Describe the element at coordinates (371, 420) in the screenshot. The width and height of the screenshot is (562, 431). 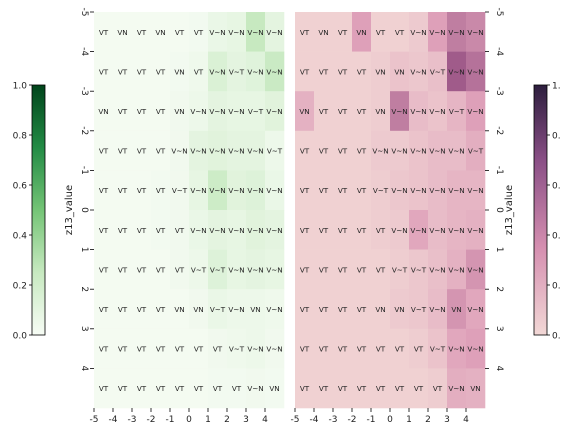
I see `right-x-tick-label: -1` at that location.